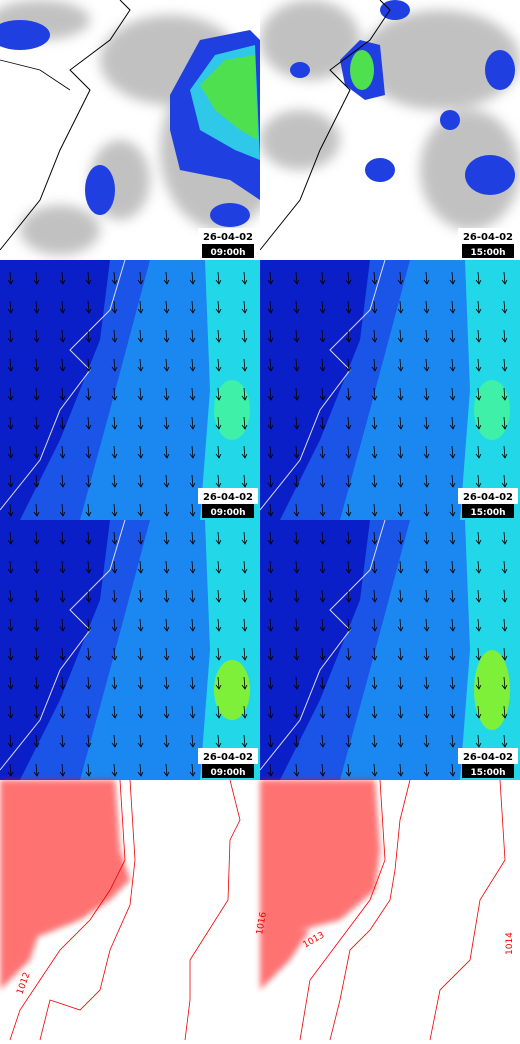  Describe the element at coordinates (492, 410) in the screenshot. I see `wind-max` at that location.